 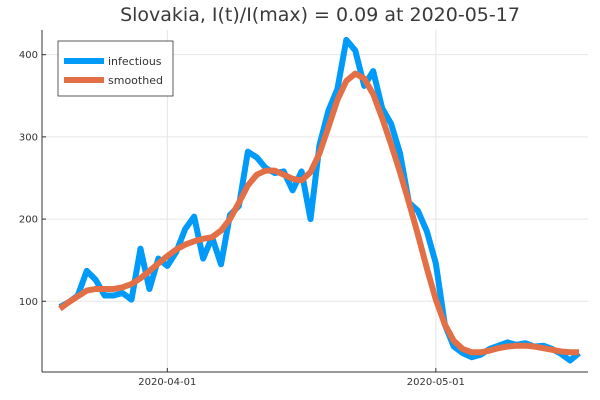 I want to click on legend-box, so click(x=115, y=68).